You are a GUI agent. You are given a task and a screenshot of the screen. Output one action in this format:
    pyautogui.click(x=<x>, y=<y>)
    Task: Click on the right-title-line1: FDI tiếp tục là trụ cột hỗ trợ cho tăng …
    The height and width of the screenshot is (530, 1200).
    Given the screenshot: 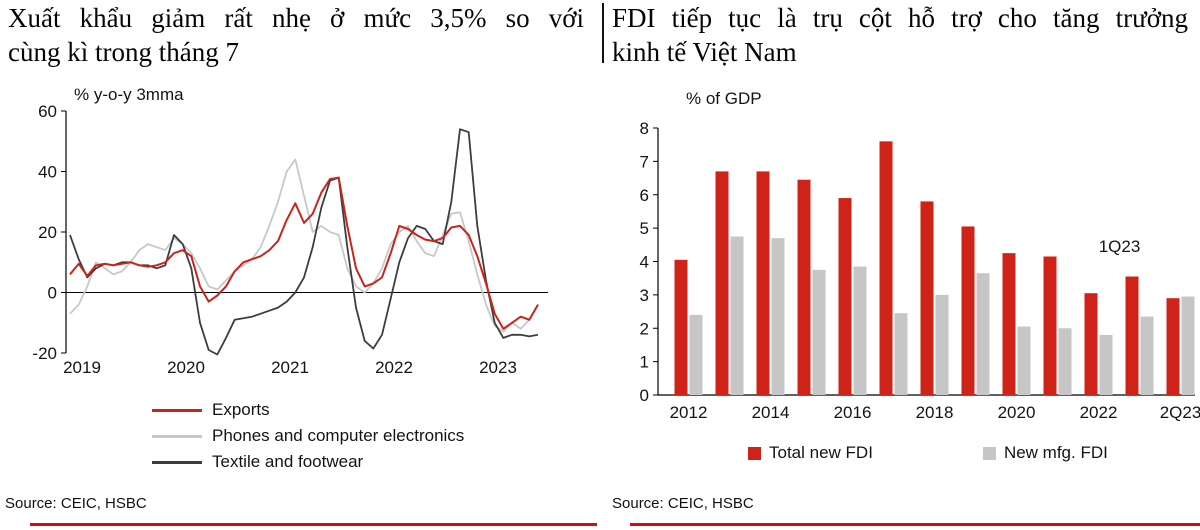 What is the action you would take?
    pyautogui.click(x=900, y=18)
    